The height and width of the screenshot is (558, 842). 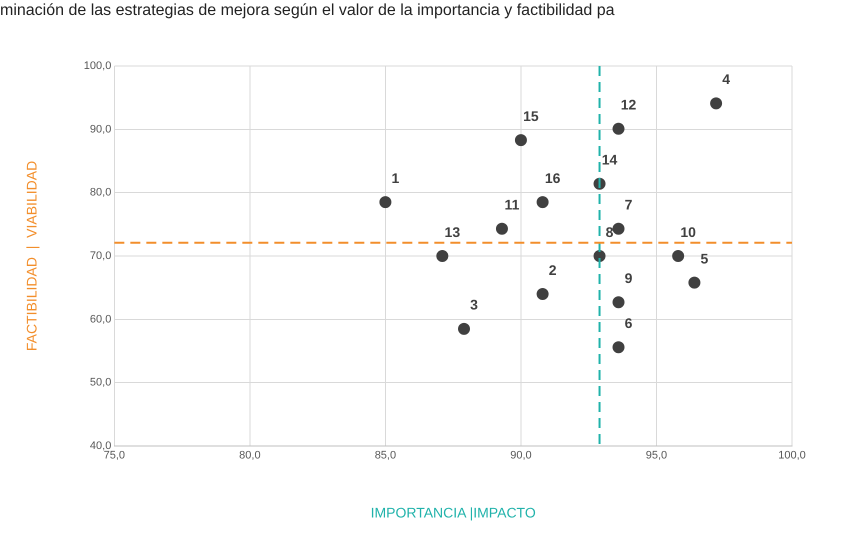 What do you see at coordinates (628, 278) in the screenshot?
I see `annotation: 9` at bounding box center [628, 278].